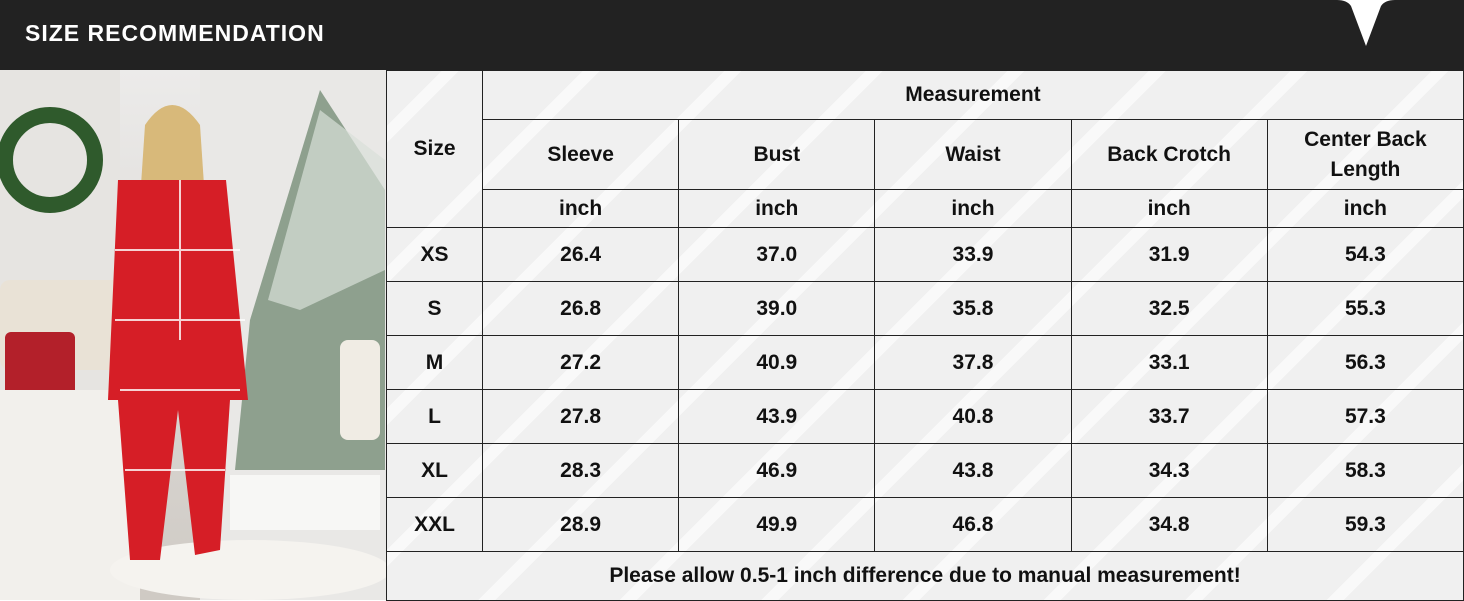 This screenshot has height=601, width=1464. Describe the element at coordinates (777, 362) in the screenshot. I see `value-cell: 40.9` at that location.